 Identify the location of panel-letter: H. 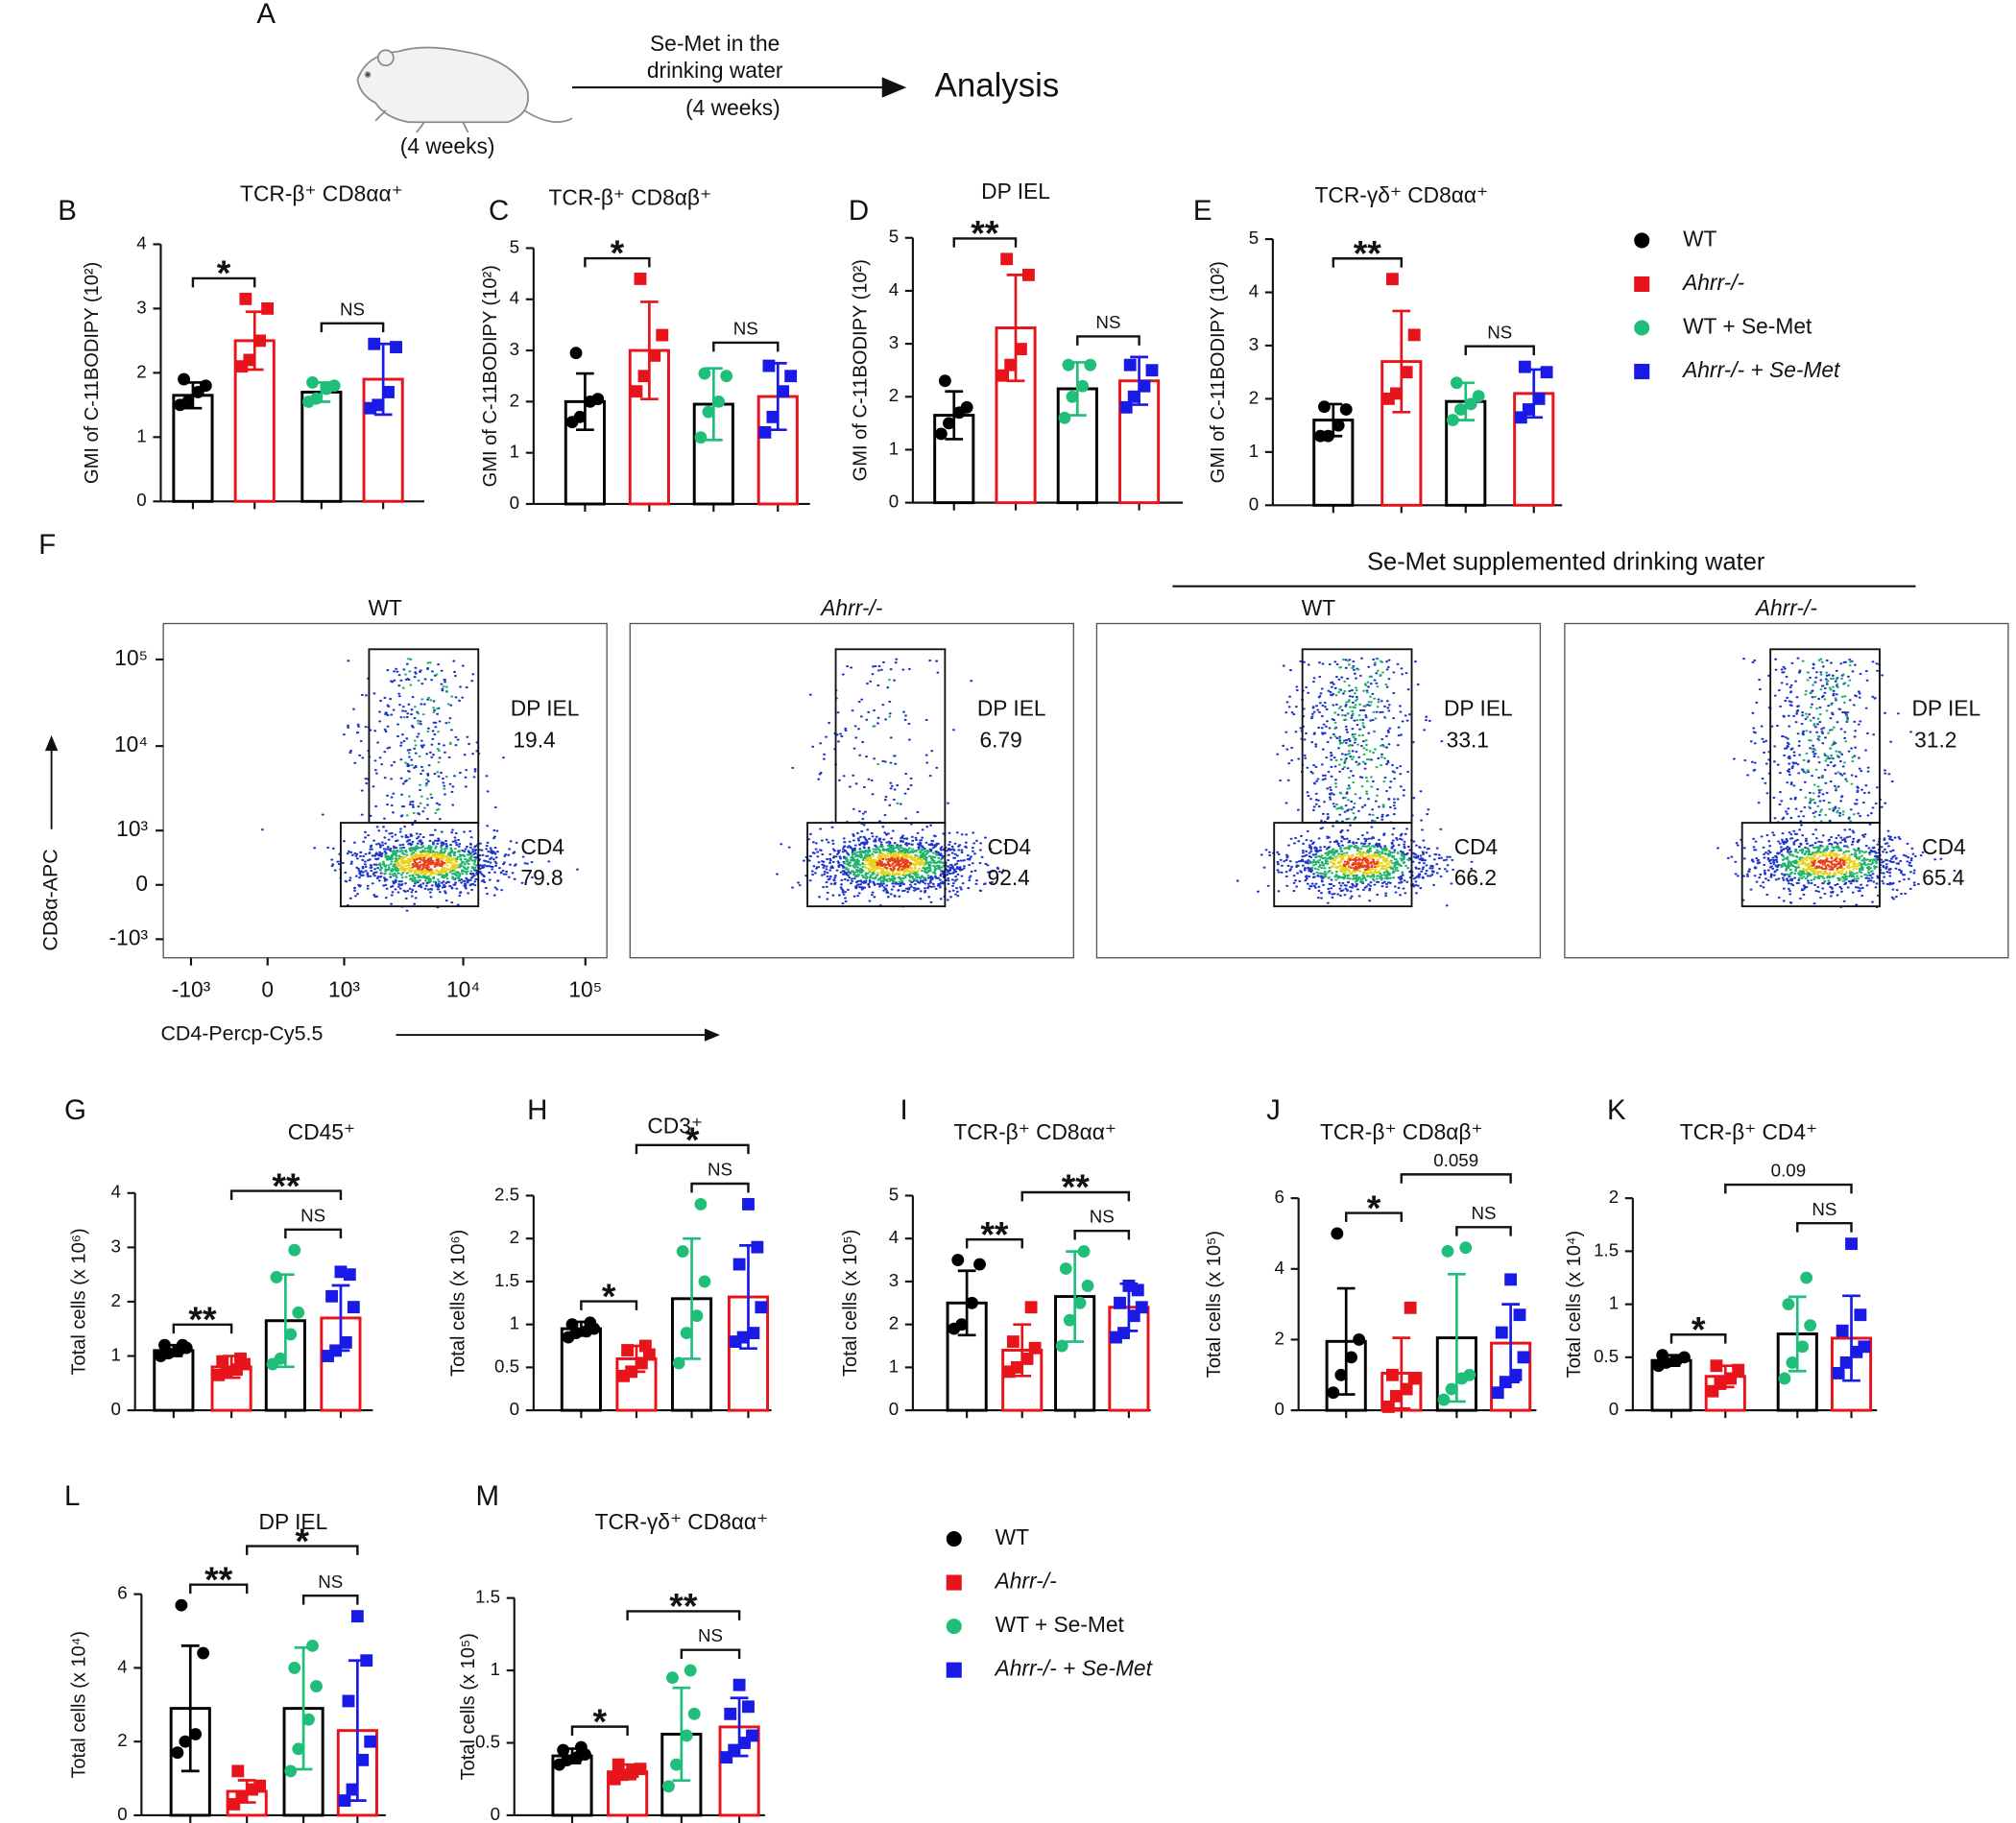
(537, 1110).